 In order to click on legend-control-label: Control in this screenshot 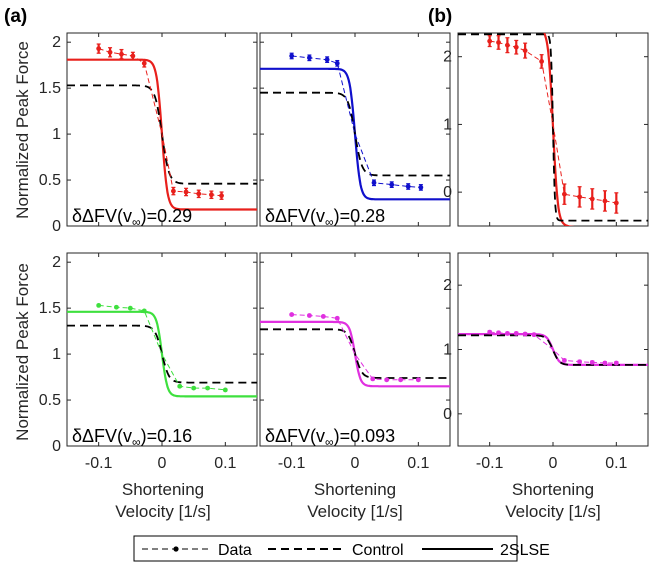, I will do `click(378, 550)`.